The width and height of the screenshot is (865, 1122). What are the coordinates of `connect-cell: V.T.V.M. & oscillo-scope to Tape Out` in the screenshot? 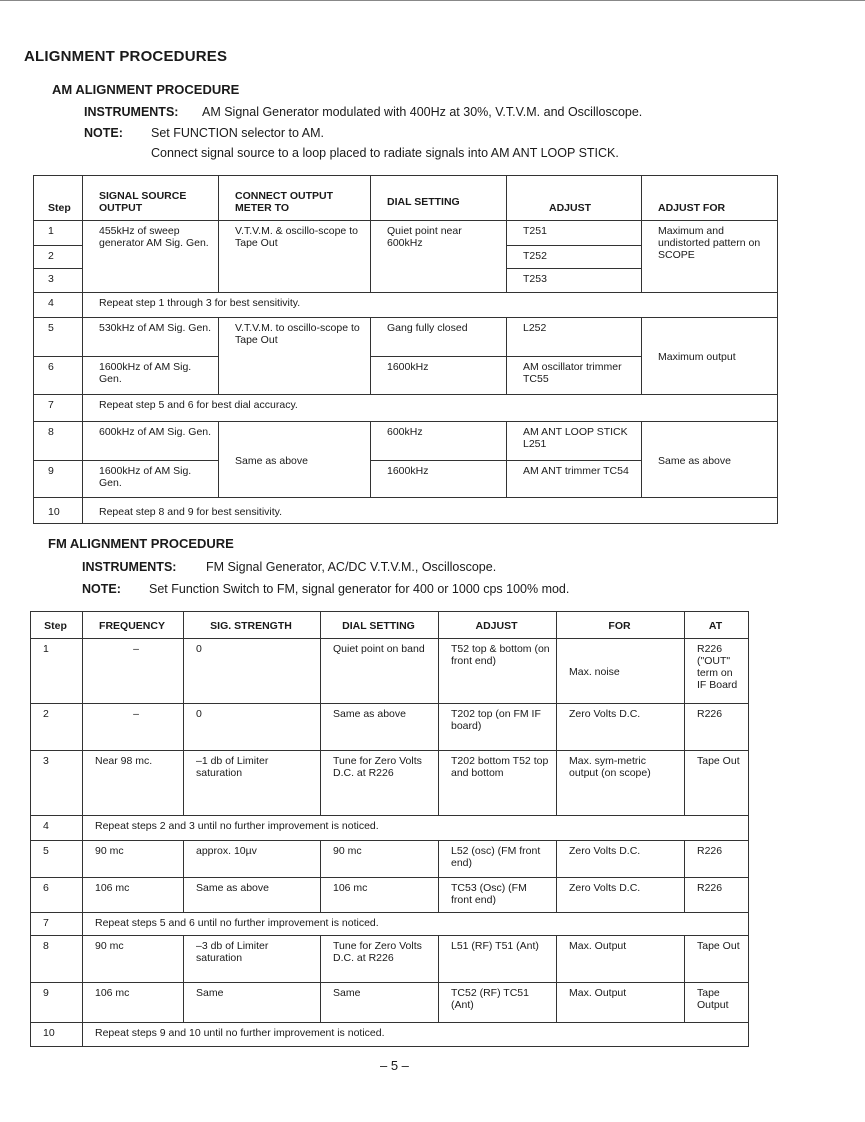 It's located at (294, 256).